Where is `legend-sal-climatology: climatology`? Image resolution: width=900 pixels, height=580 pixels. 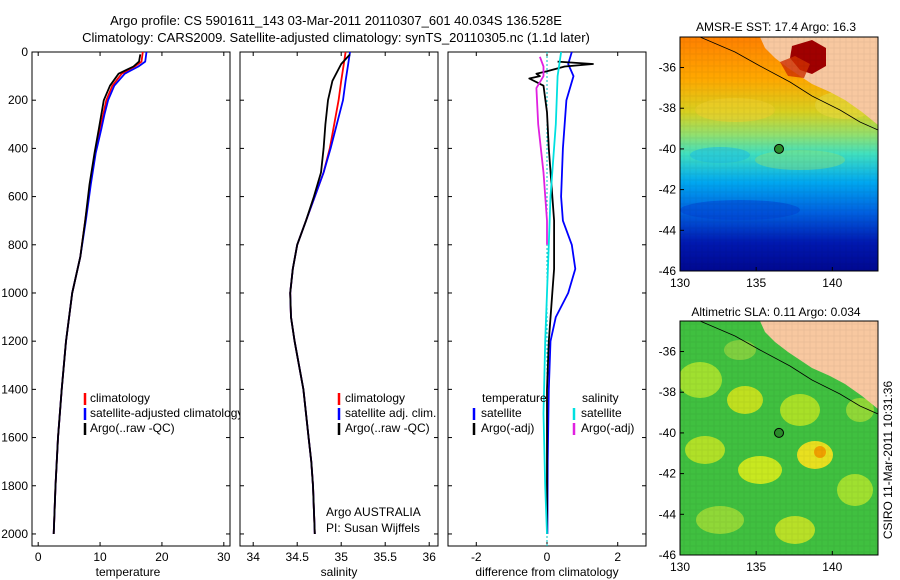 legend-sal-climatology: climatology is located at coordinates (375, 398).